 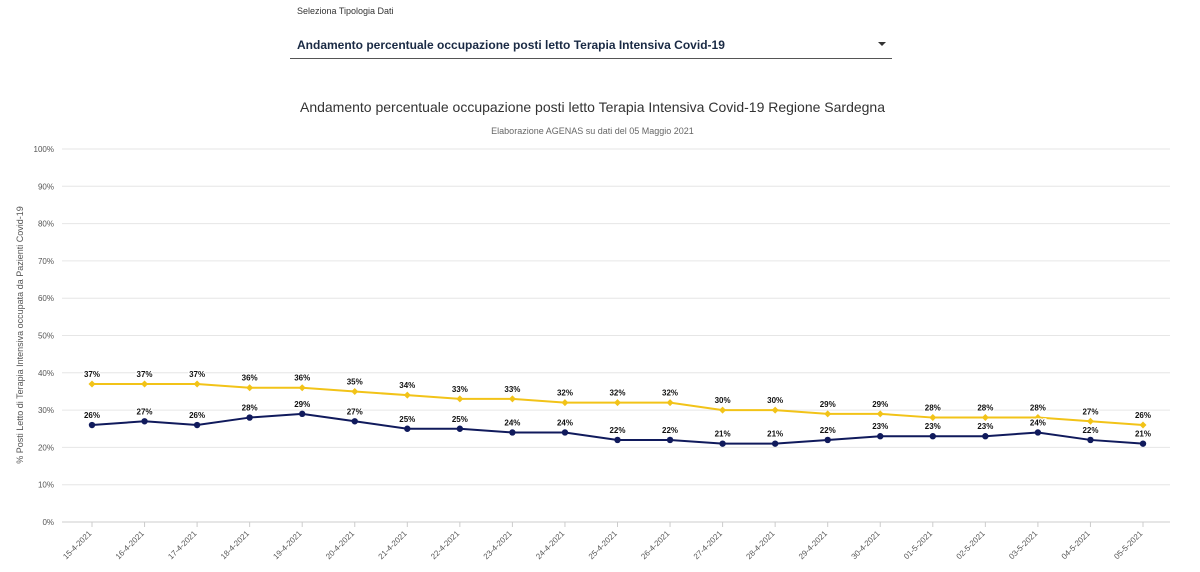 I want to click on y-tick-label: 0%, so click(x=48, y=522).